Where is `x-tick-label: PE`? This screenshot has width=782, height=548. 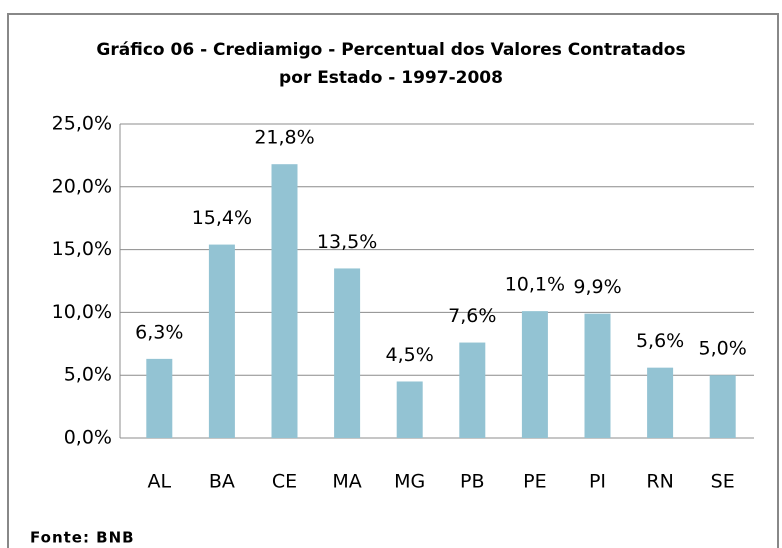 x-tick-label: PE is located at coordinates (534, 482).